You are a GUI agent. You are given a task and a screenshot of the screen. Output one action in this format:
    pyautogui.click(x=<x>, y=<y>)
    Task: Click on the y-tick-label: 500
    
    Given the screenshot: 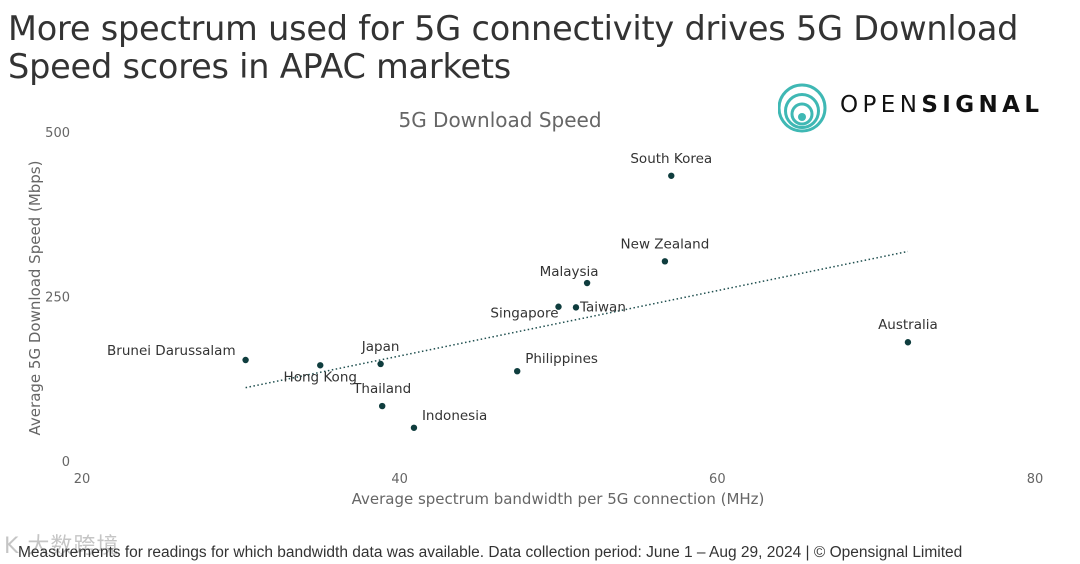 What is the action you would take?
    pyautogui.click(x=57, y=133)
    